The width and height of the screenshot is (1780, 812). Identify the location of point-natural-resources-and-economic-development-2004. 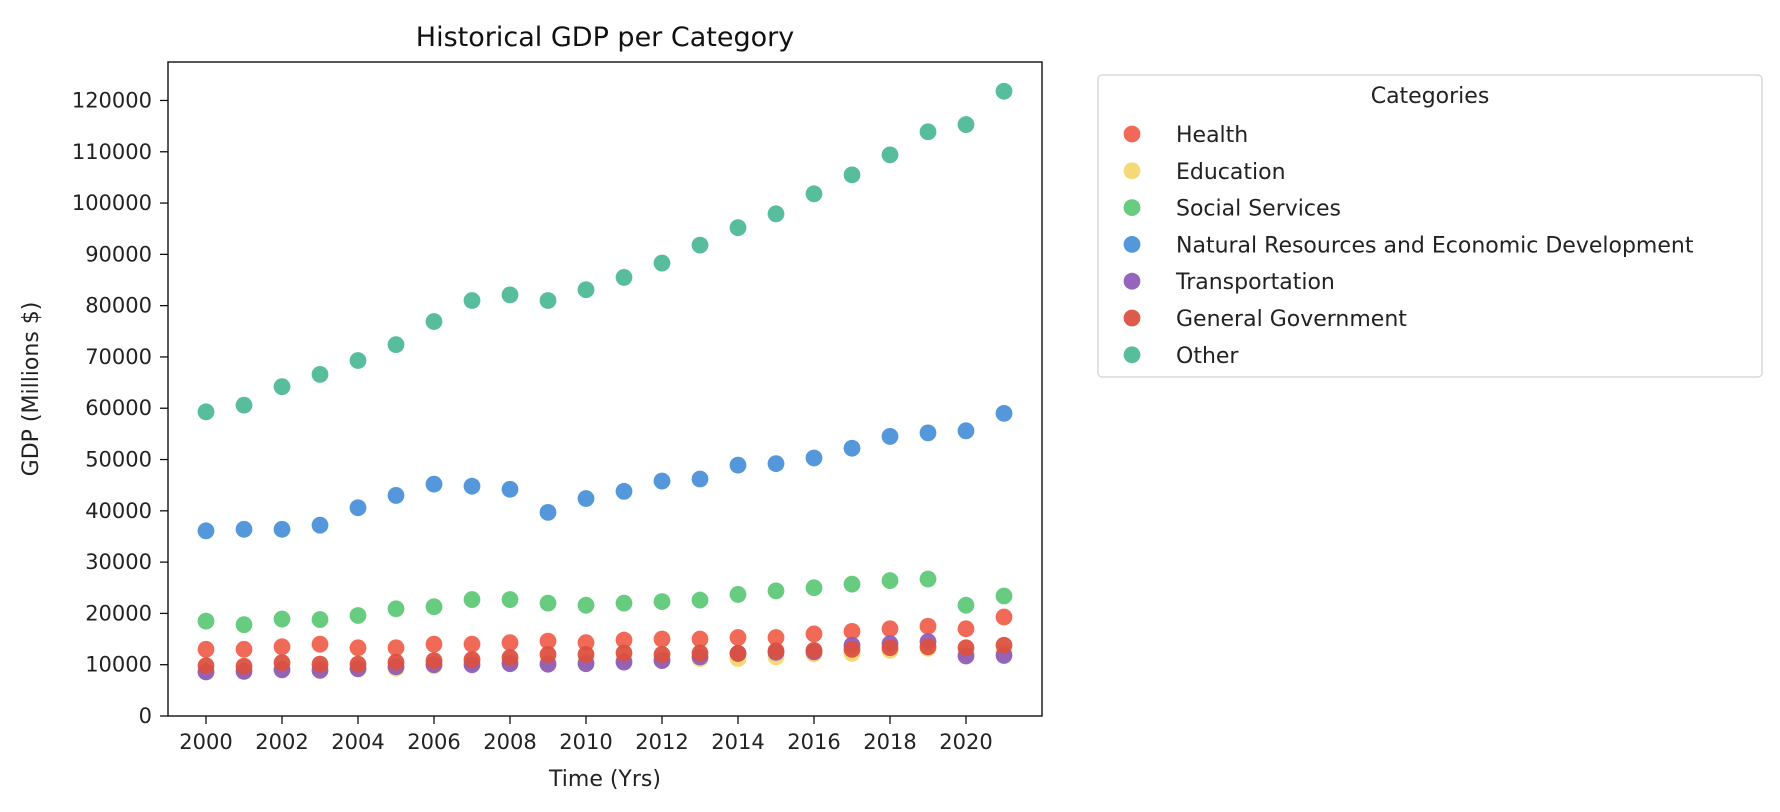
(358, 508).